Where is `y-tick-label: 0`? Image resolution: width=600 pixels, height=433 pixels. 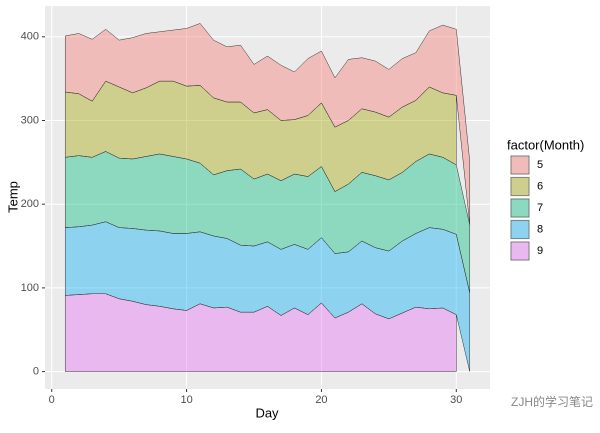 y-tick-label: 0 is located at coordinates (36, 371).